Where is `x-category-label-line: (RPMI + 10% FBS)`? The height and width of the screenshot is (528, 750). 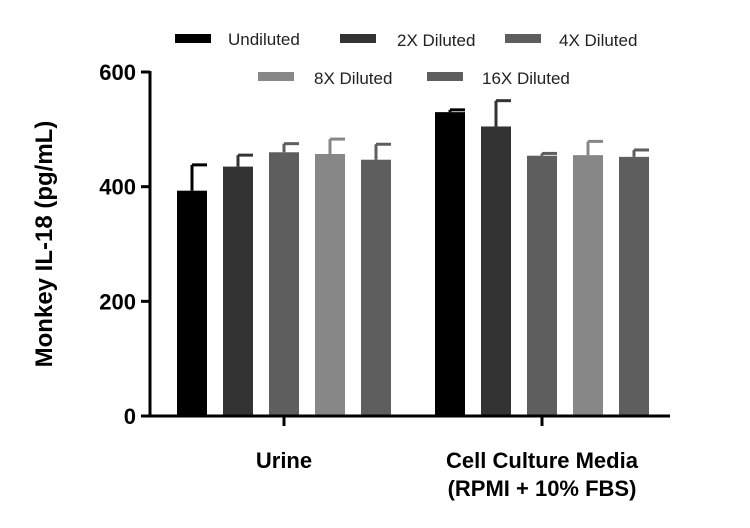
x-category-label-line: (RPMI + 10% FBS) is located at coordinates (542, 488).